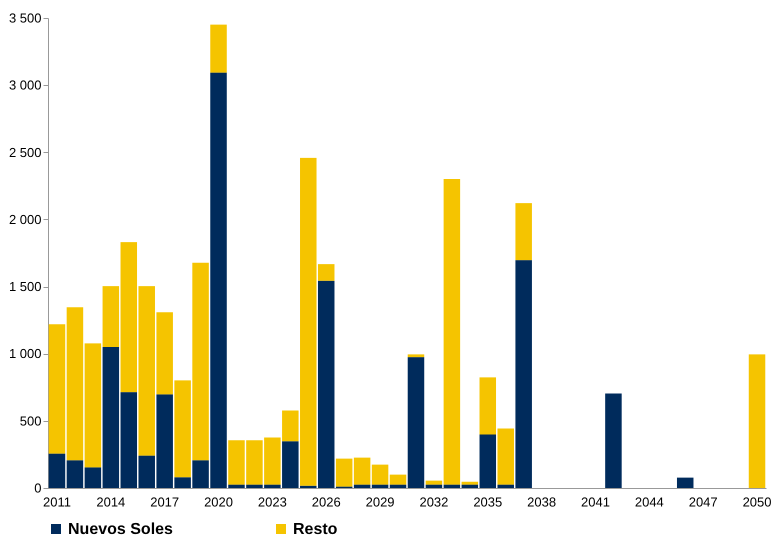  What do you see at coordinates (326, 502) in the screenshot?
I see `x-tick-label: 2026` at bounding box center [326, 502].